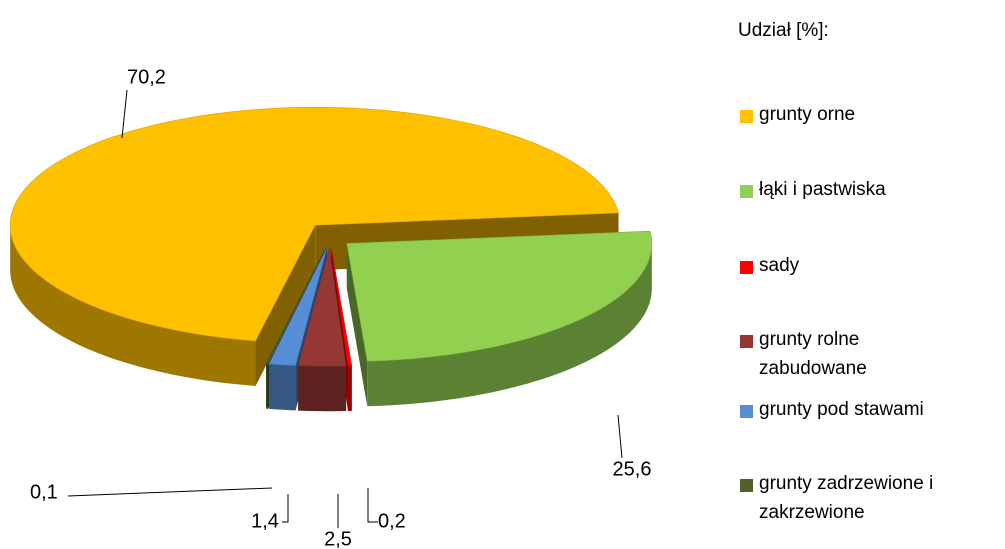 This screenshot has width=1005, height=549. I want to click on legend-item: grunty rolne zabudowane, so click(852, 356).